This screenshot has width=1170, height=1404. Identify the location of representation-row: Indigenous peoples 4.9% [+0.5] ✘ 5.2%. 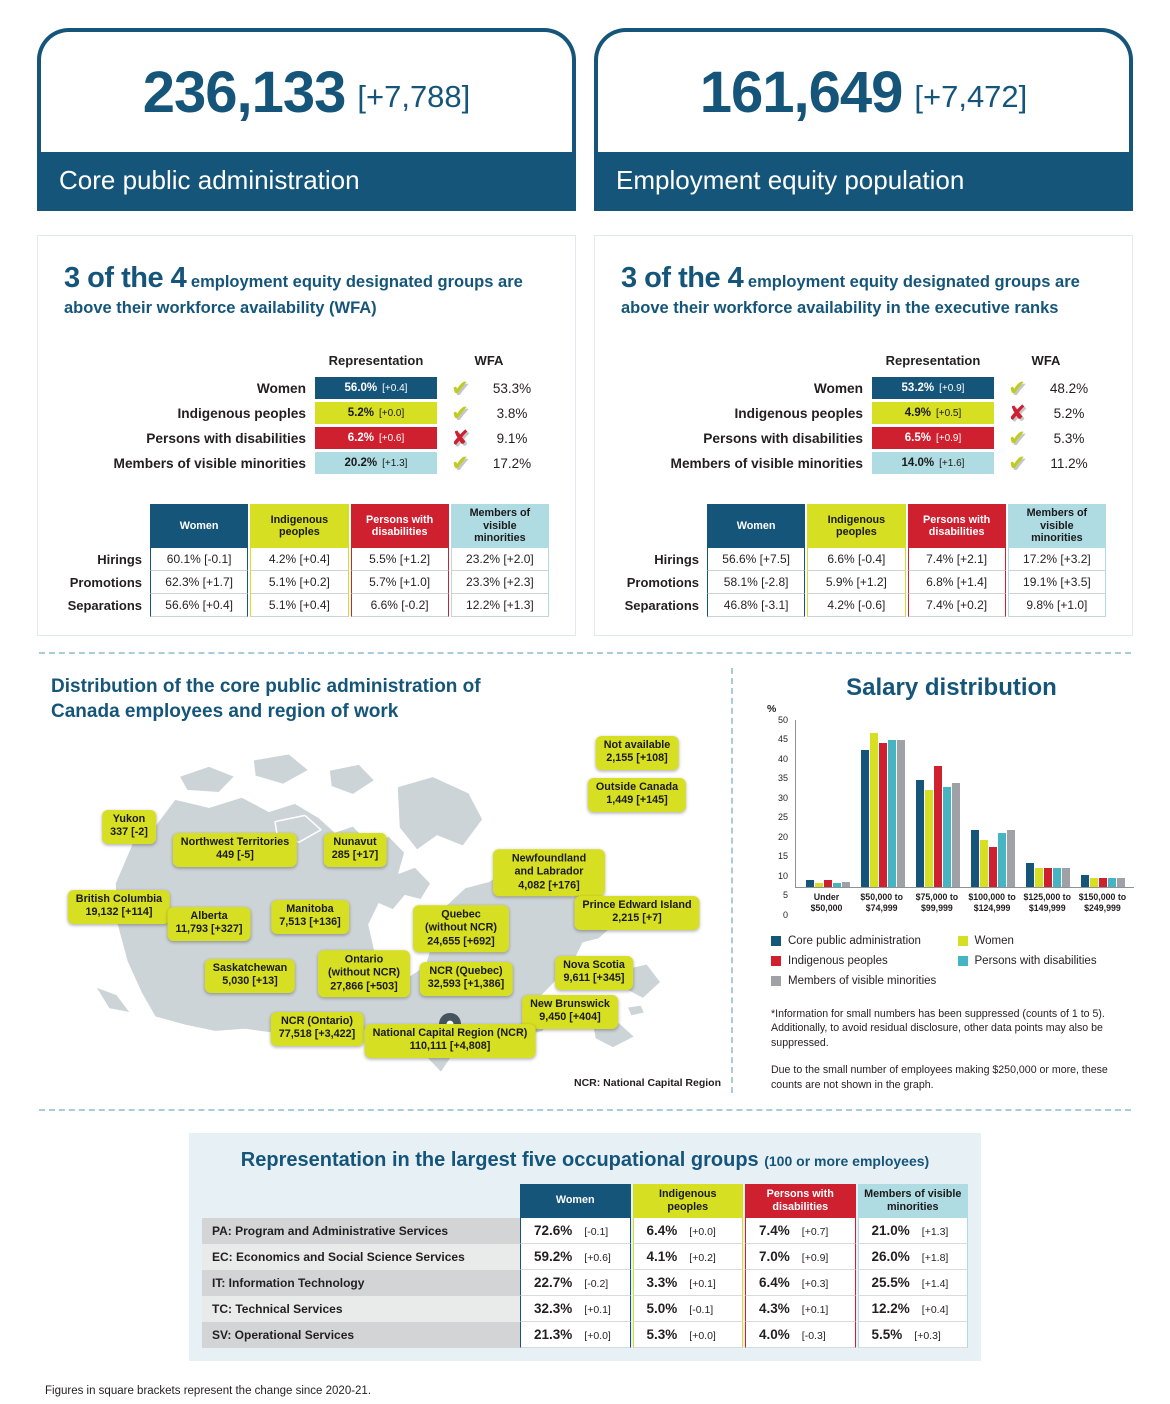
(880, 413).